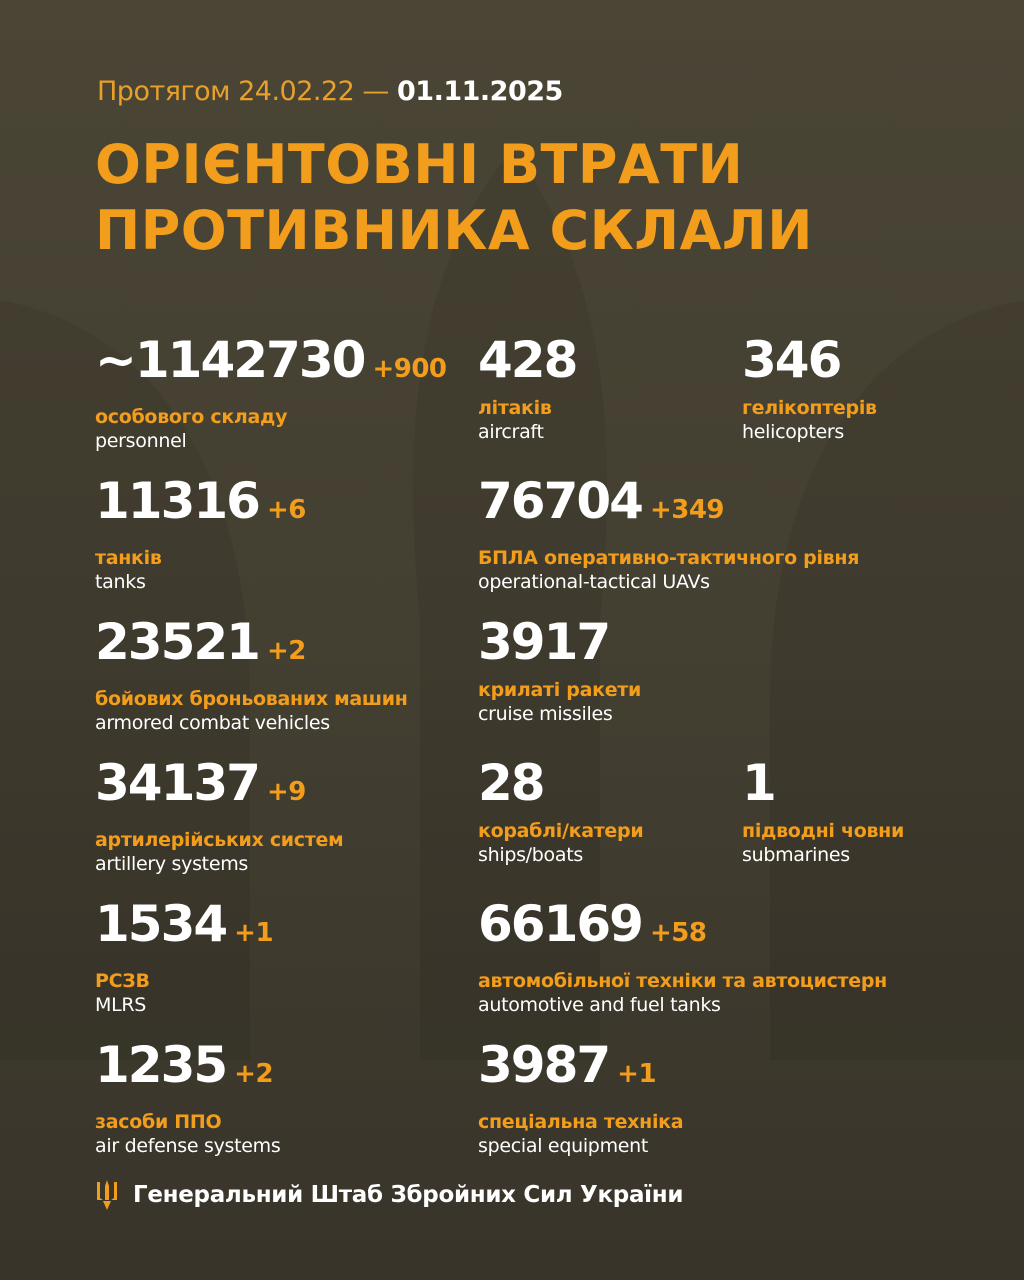  Describe the element at coordinates (107, 1195) in the screenshot. I see `trident-icon` at that location.